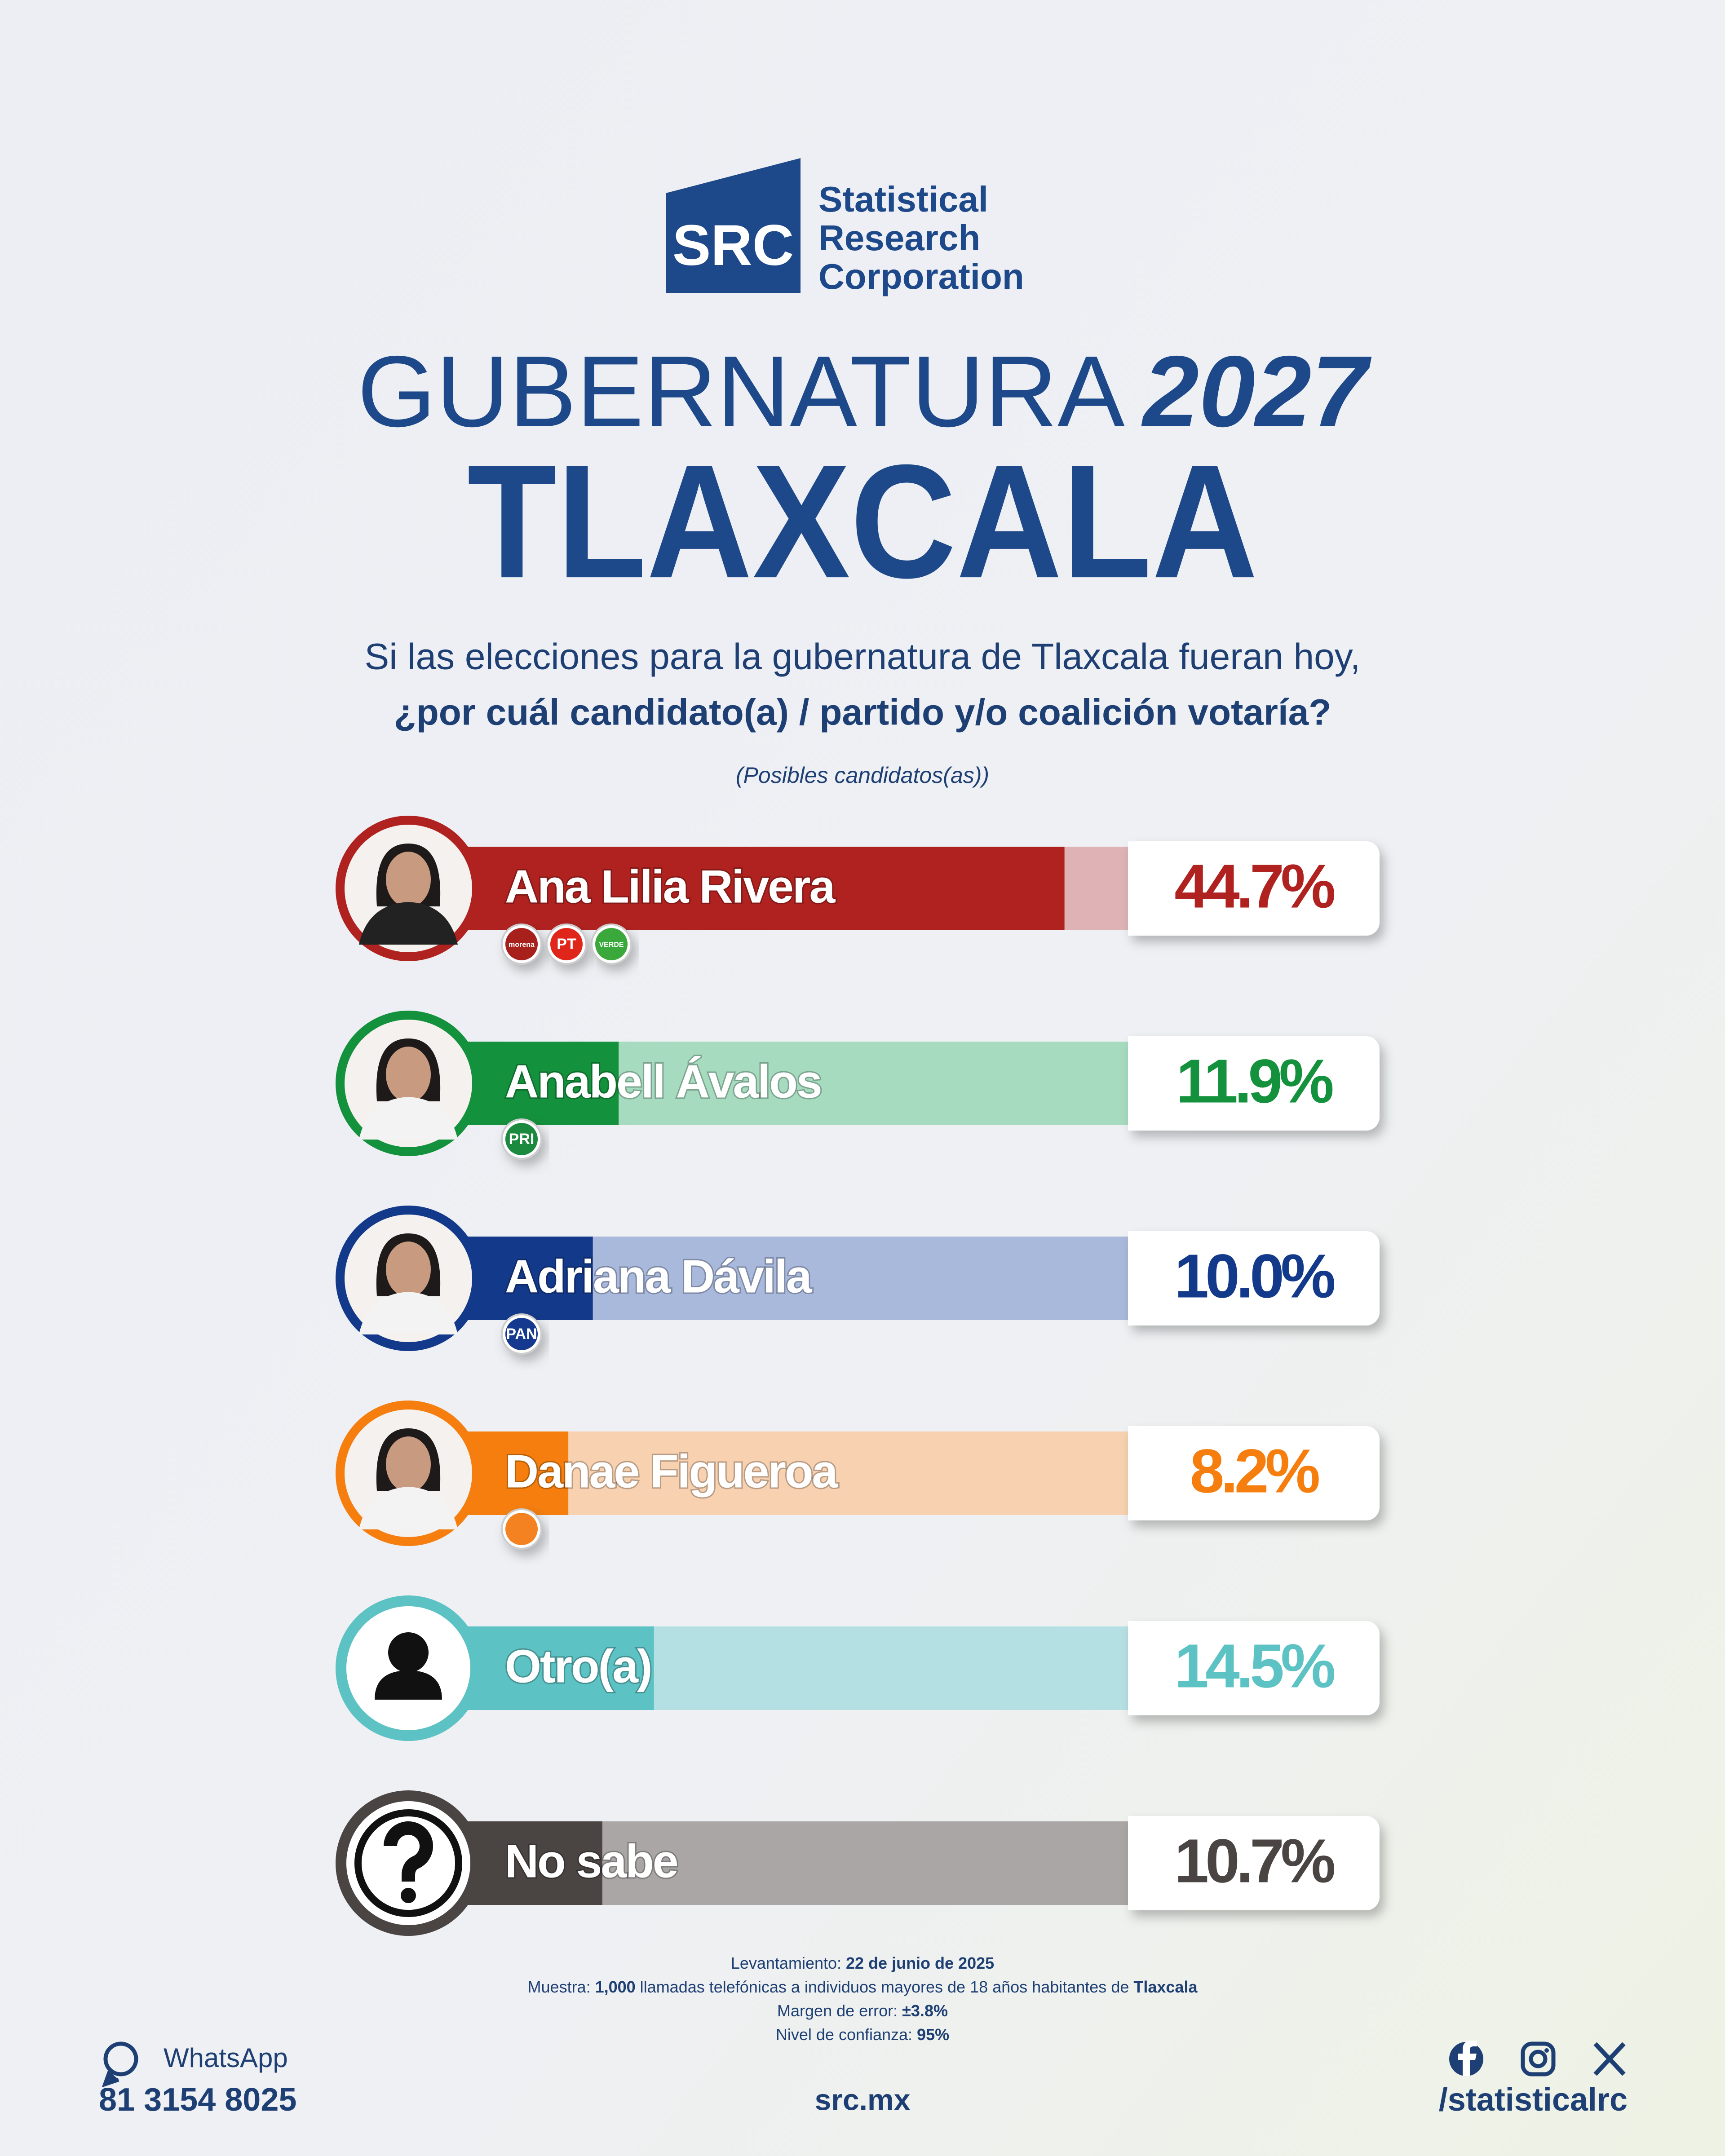  What do you see at coordinates (933, 2035) in the screenshot?
I see `footnote-part: 95%` at bounding box center [933, 2035].